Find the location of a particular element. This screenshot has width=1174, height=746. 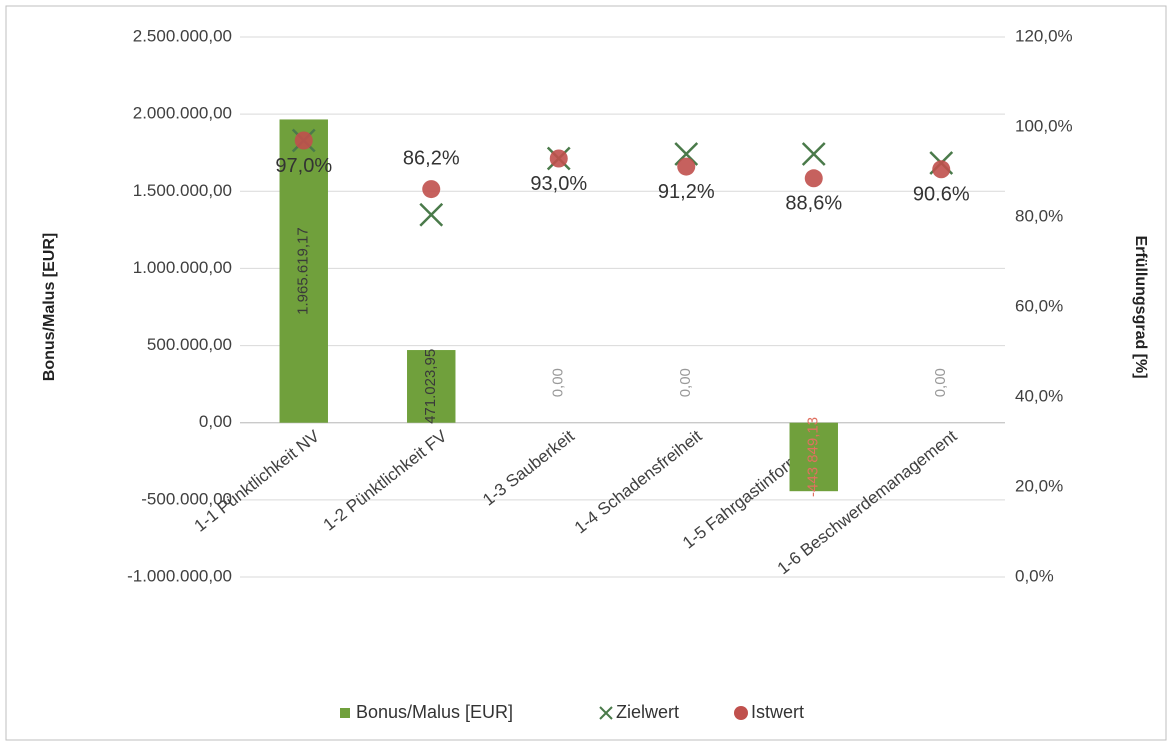

y-axis-title: Bonus/Malus [EUR] is located at coordinates (49, 307).